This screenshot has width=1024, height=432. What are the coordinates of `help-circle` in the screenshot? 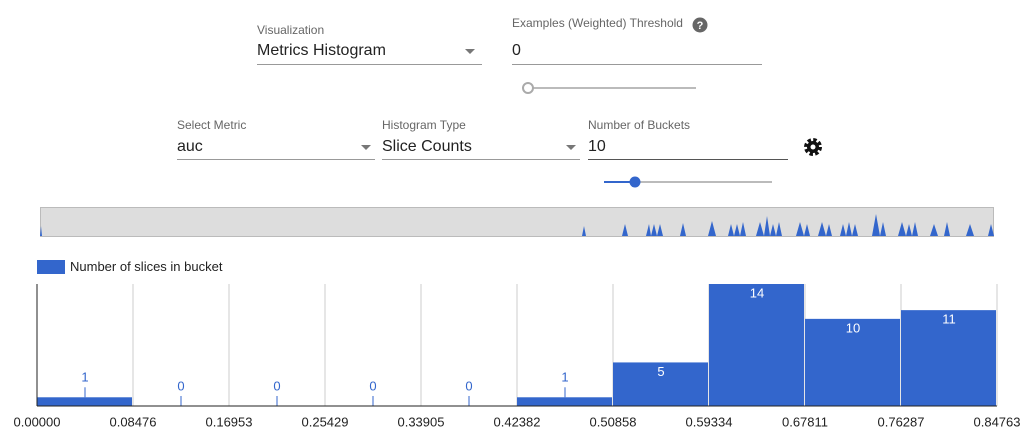 It's located at (700, 25).